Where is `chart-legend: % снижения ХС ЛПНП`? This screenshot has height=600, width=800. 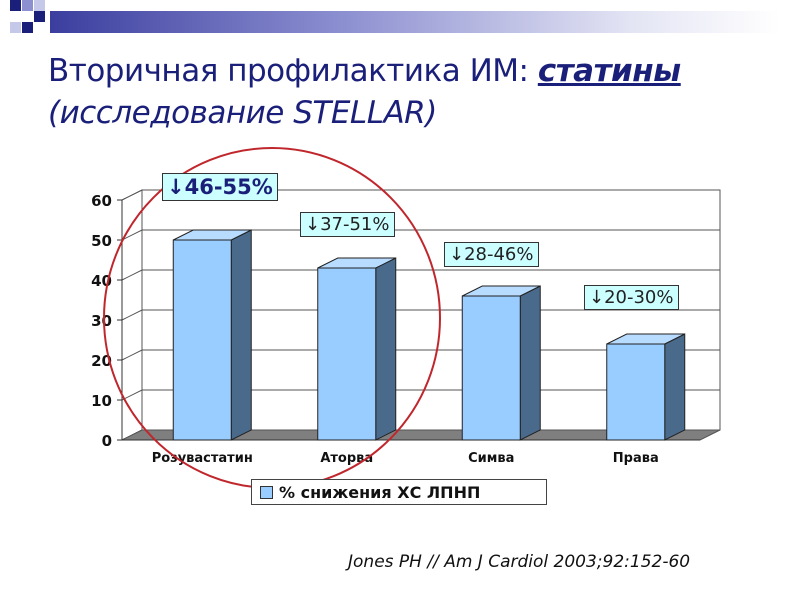 chart-legend: % снижения ХС ЛПНП is located at coordinates (399, 492).